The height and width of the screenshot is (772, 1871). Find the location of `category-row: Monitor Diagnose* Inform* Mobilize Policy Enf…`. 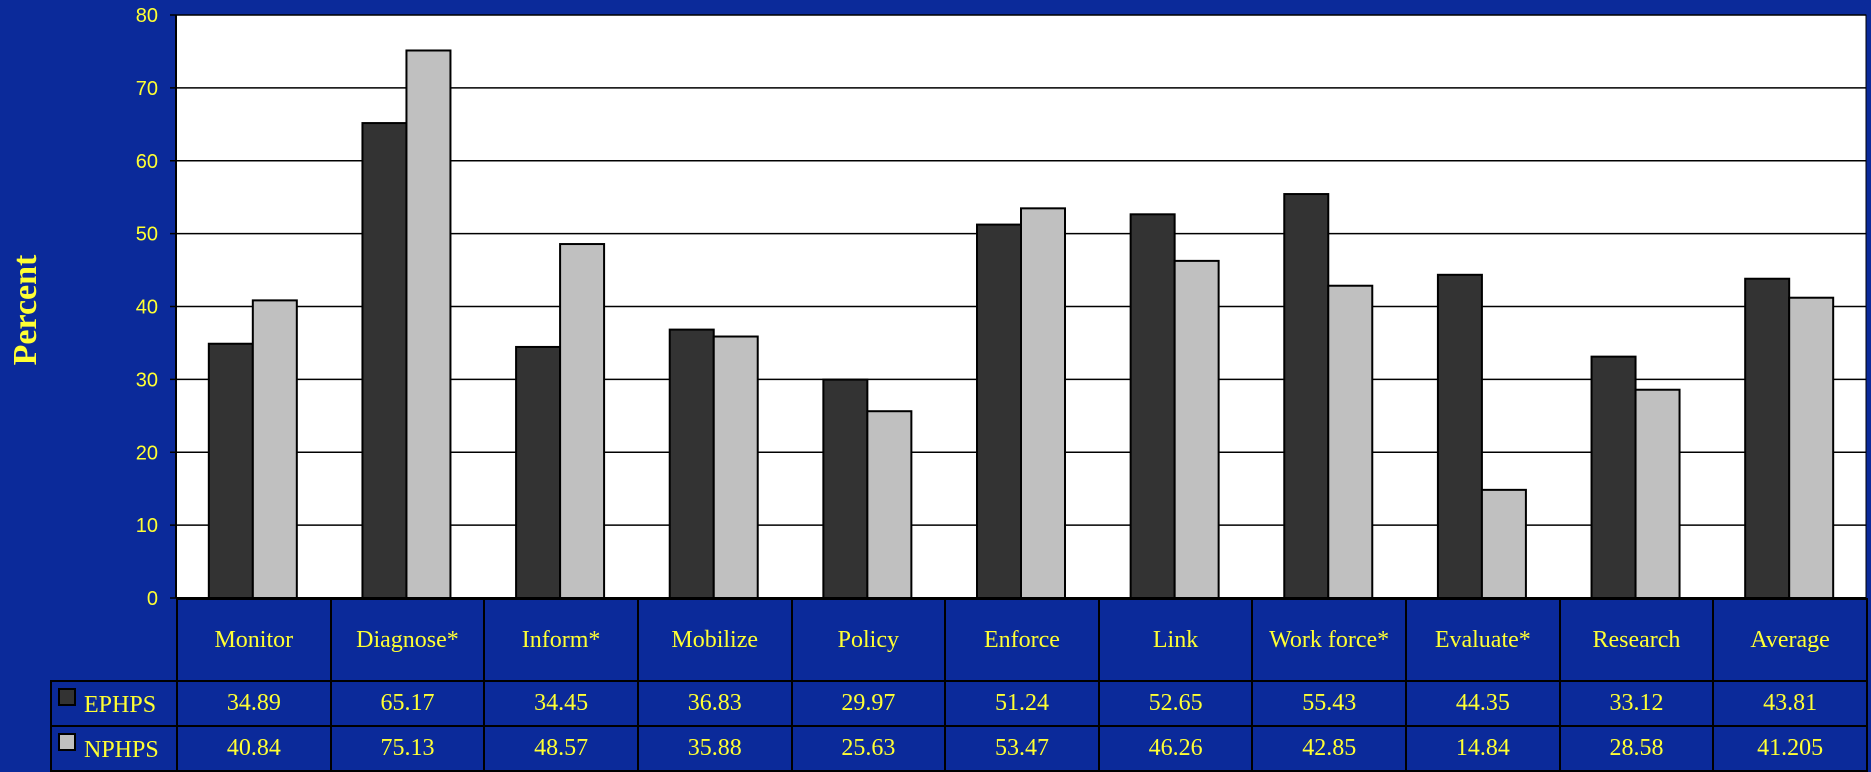

category-row: Monitor Diagnose* Inform* Mobilize Policy Enf… is located at coordinates (959, 640).